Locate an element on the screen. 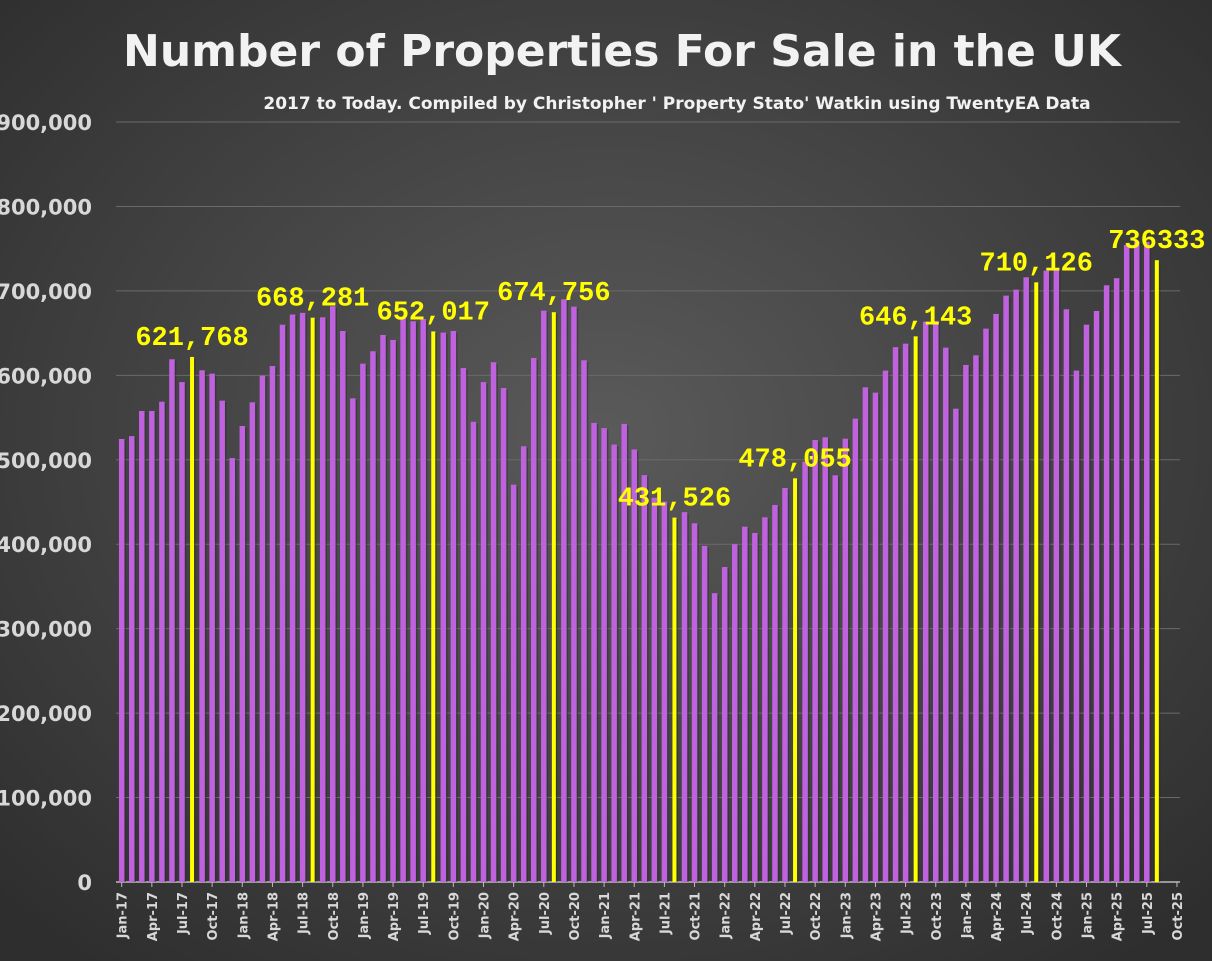  x-tick-label: Oct-21 is located at coordinates (696, 916).